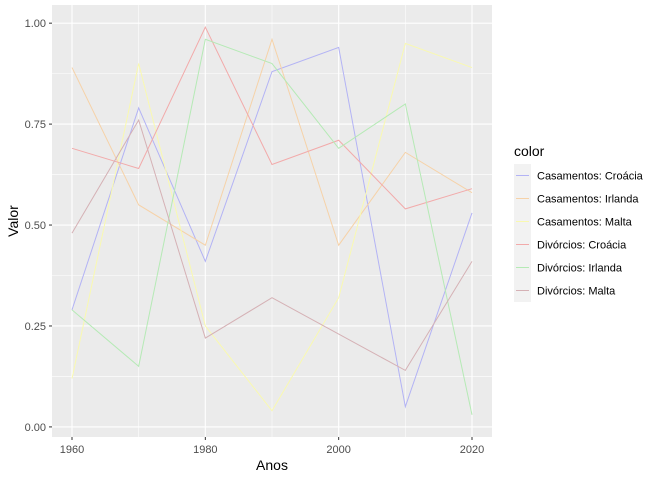  I want to click on x-axis: 1960 1980 2000 2020, so click(272, 446).